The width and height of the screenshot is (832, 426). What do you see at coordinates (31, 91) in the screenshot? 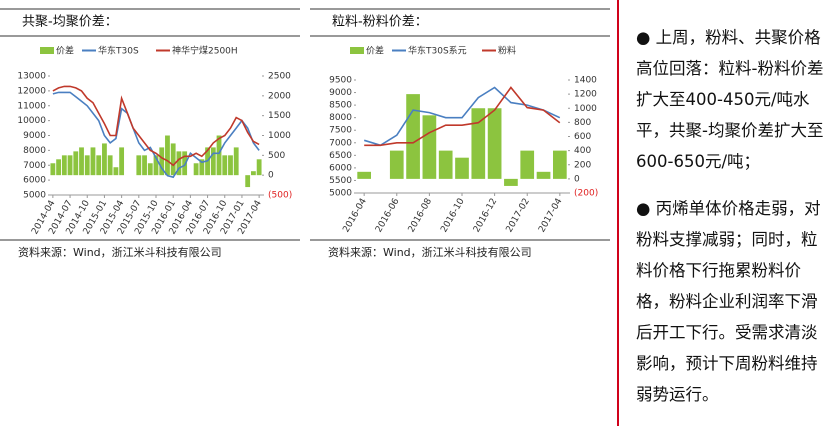
I see `y-tick-label: 12000` at bounding box center [31, 91].